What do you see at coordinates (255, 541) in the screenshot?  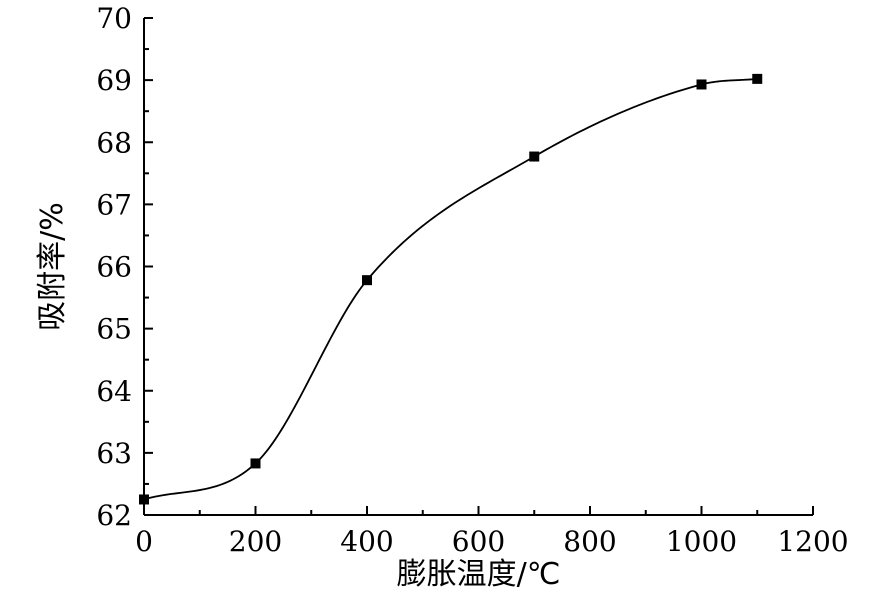 I see `x-tick-label: 200` at bounding box center [255, 541].